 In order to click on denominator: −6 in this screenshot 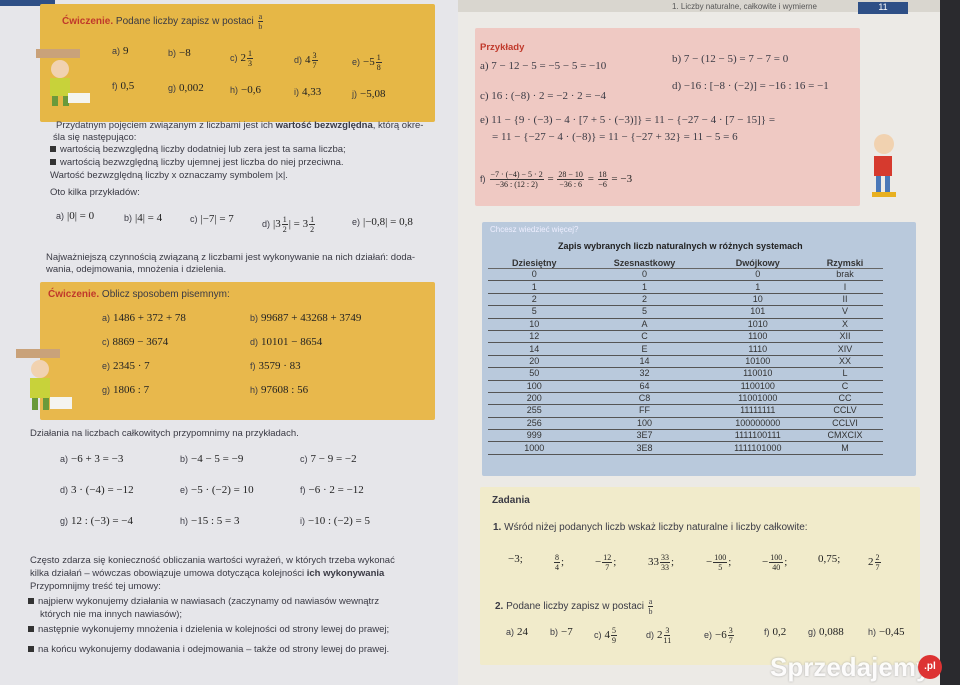, I will do `click(602, 184)`.